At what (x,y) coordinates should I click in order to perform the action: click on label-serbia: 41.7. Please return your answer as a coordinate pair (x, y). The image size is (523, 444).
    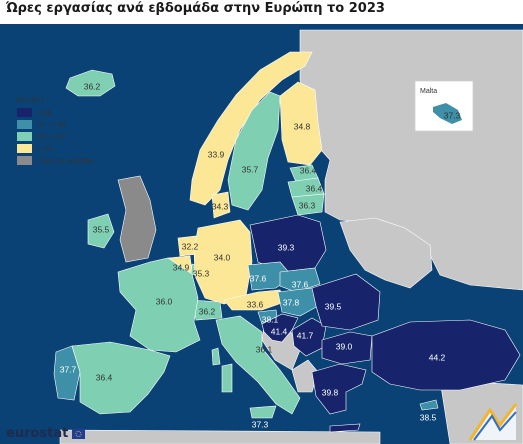
    Looking at the image, I should click on (305, 335).